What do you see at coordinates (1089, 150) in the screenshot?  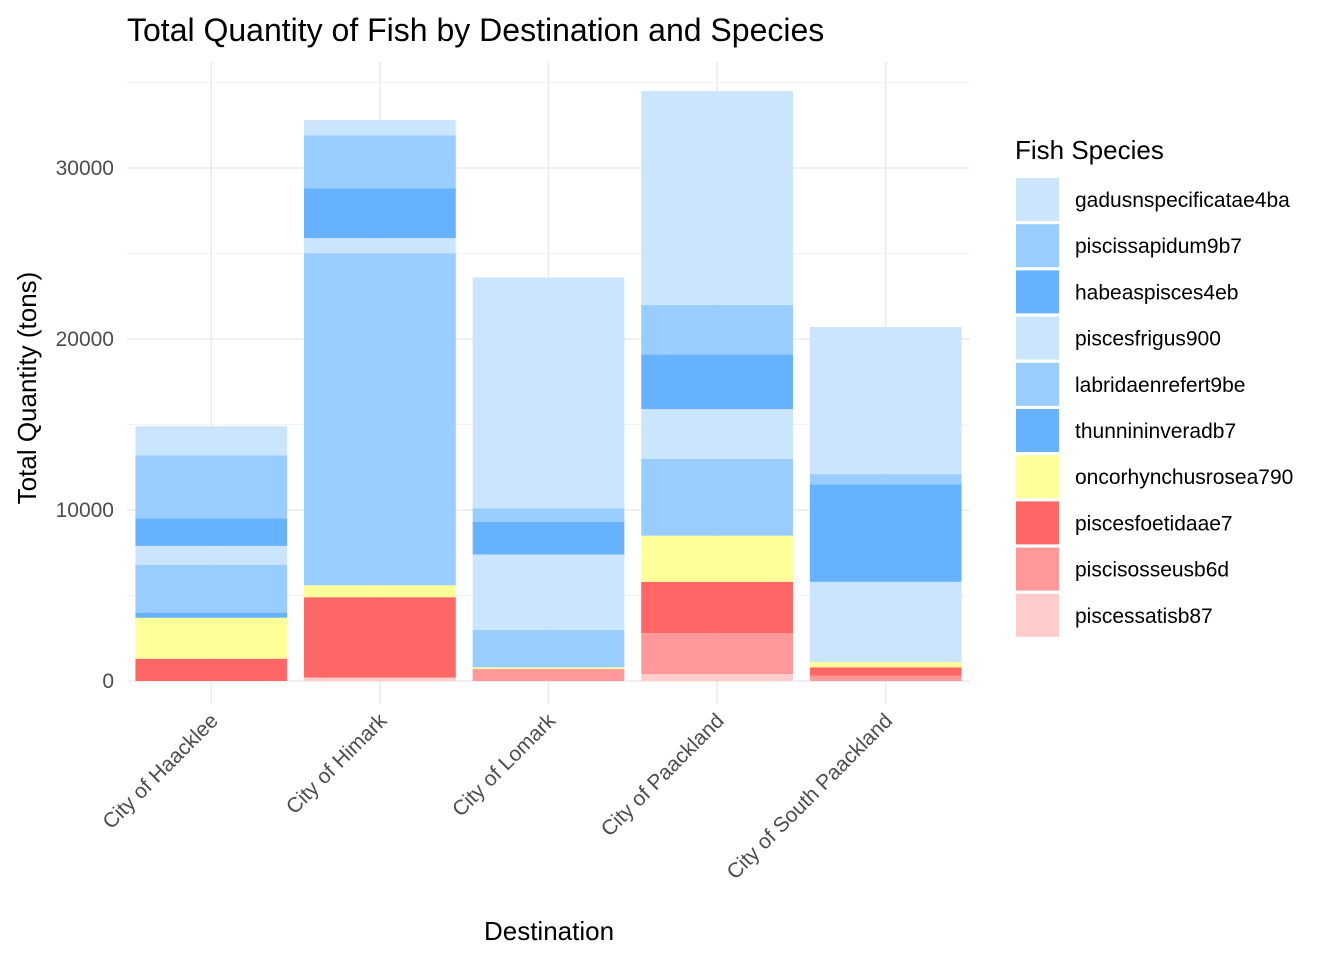 I see `legend-title: Fish Species` at bounding box center [1089, 150].